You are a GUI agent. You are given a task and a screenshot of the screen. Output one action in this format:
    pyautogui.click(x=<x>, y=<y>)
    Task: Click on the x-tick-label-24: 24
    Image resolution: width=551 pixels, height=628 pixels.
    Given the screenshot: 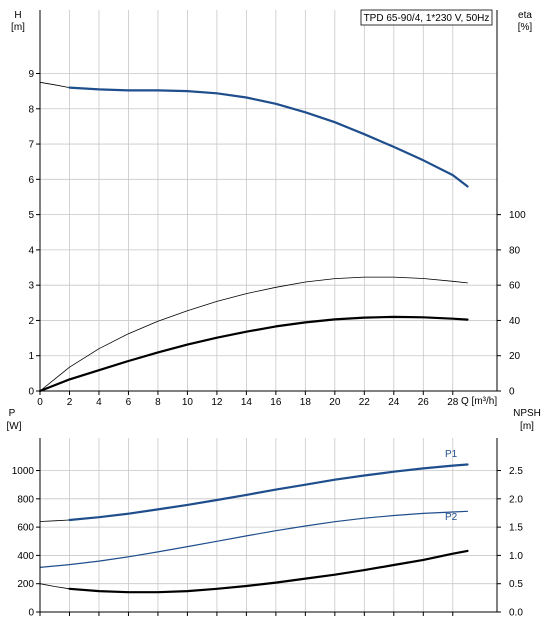 What is the action you would take?
    pyautogui.click(x=394, y=402)
    